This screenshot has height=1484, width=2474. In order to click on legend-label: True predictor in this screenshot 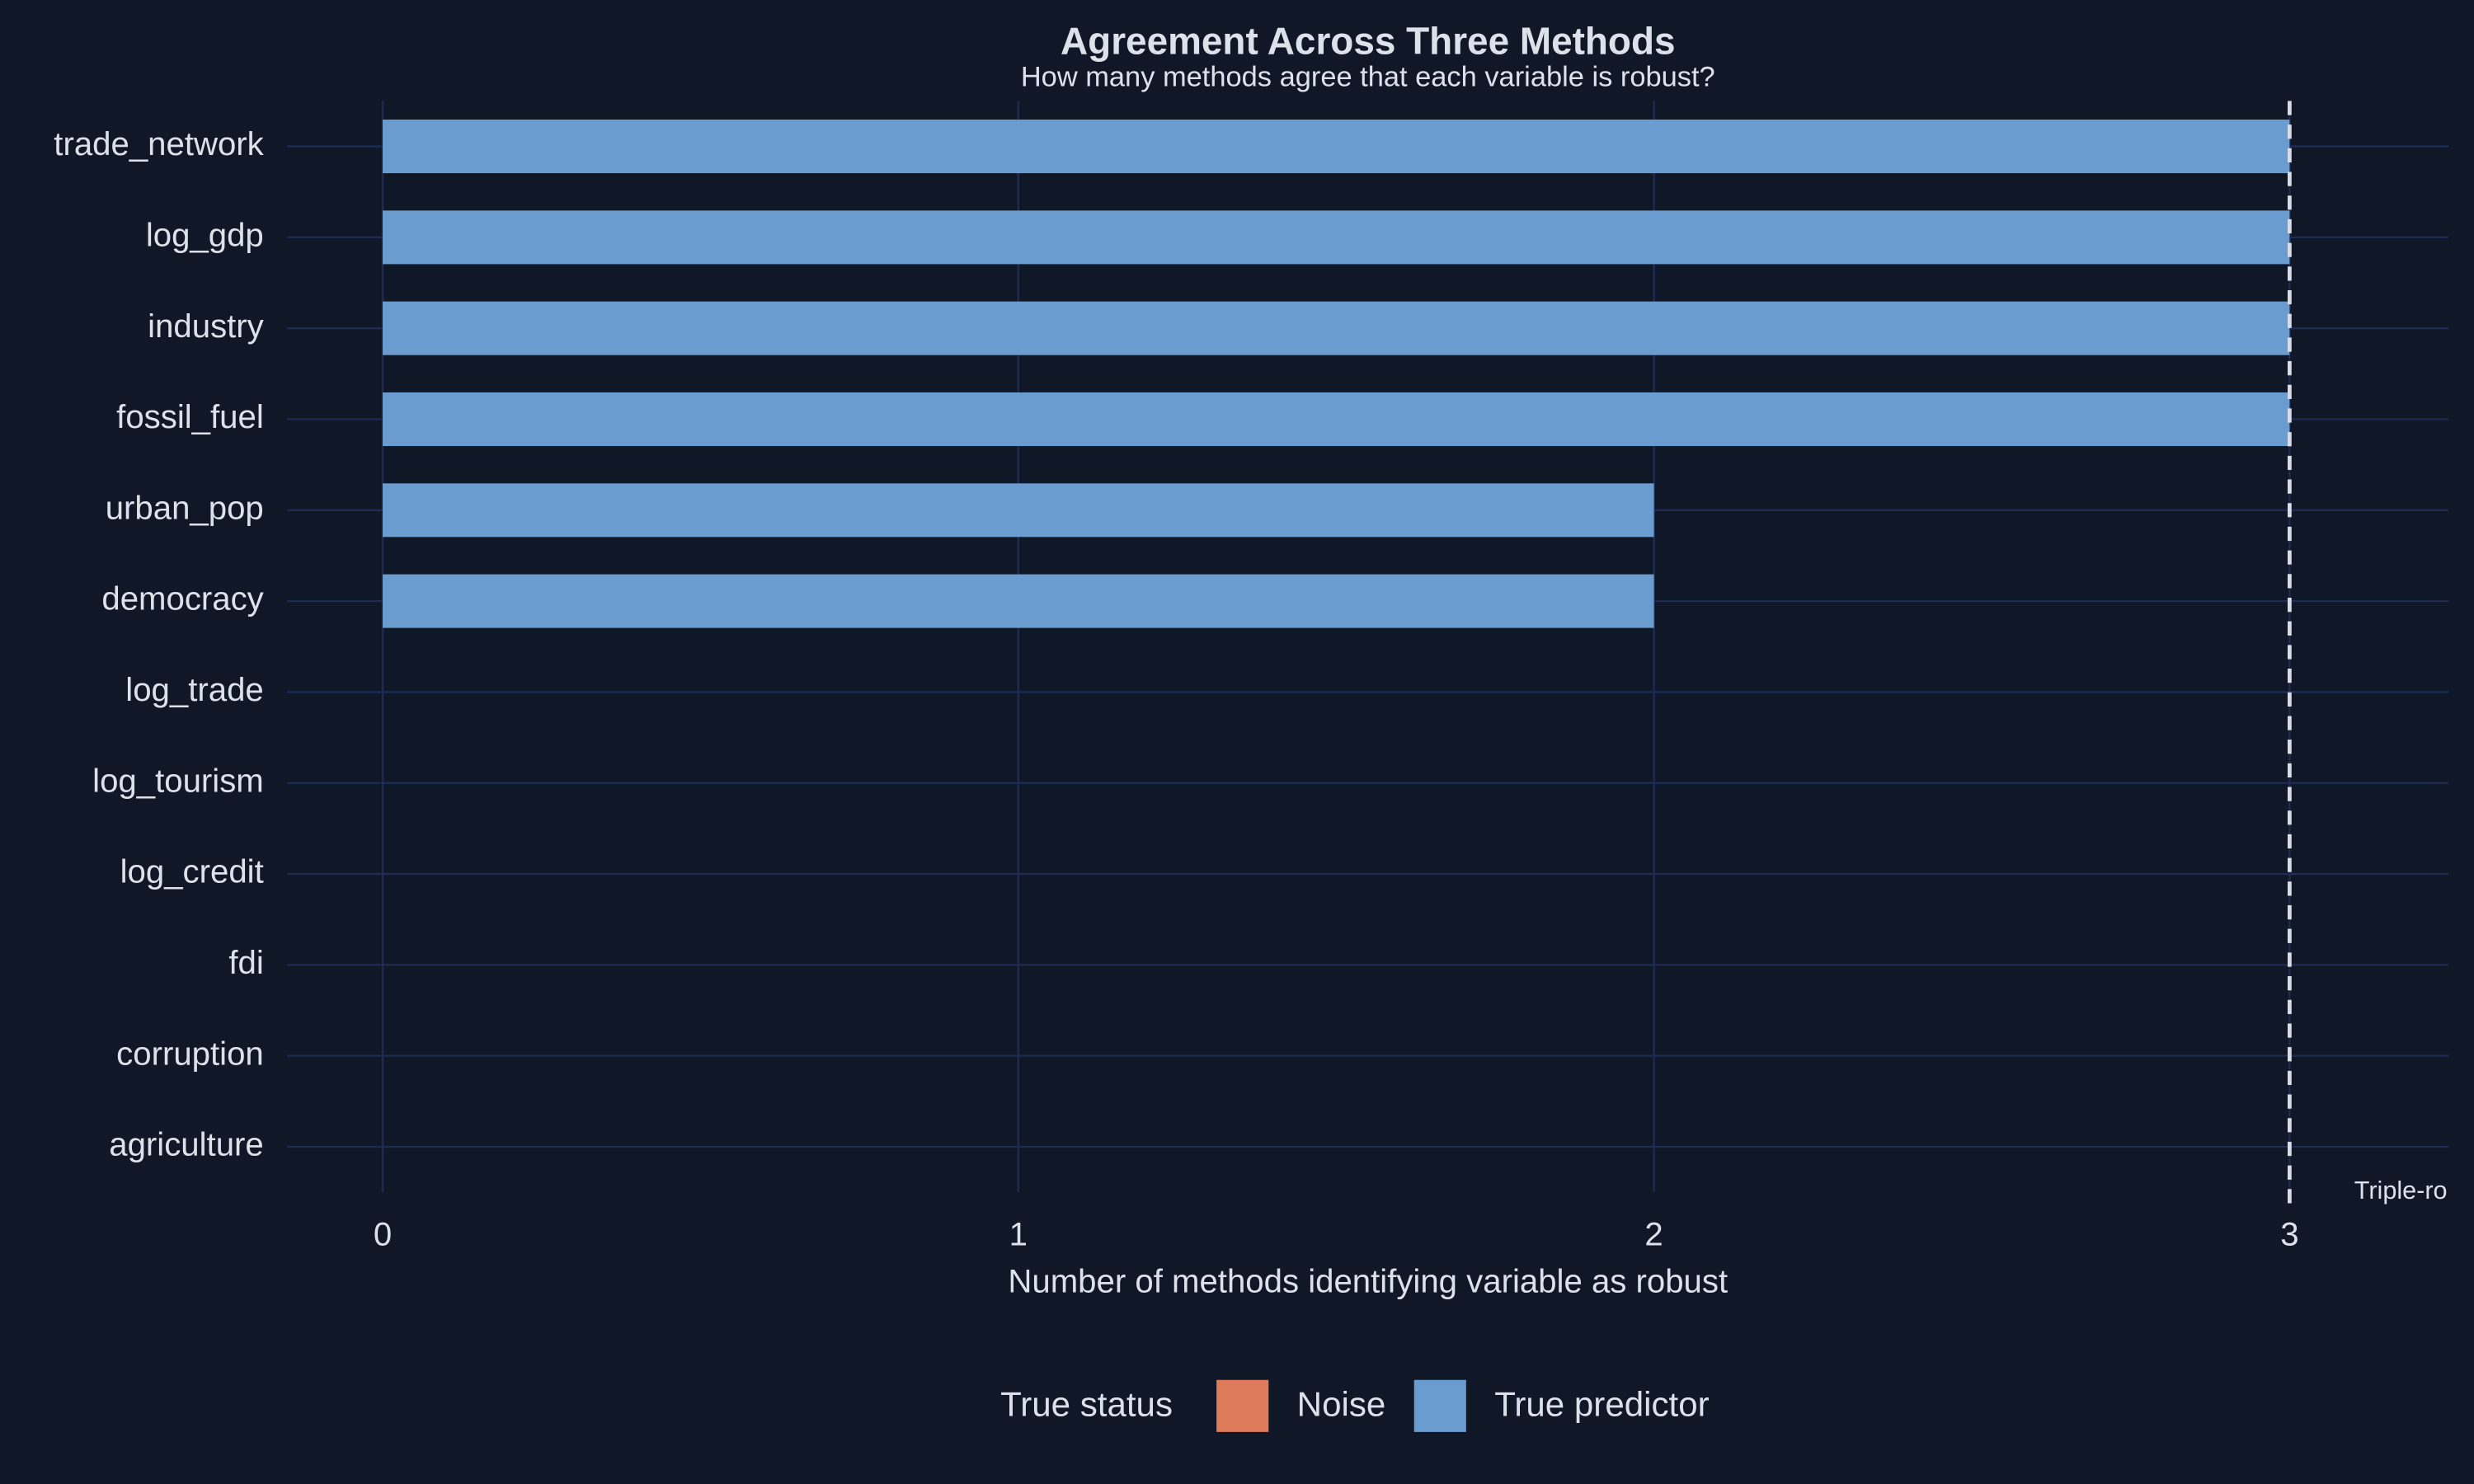, I will do `click(1601, 1403)`.